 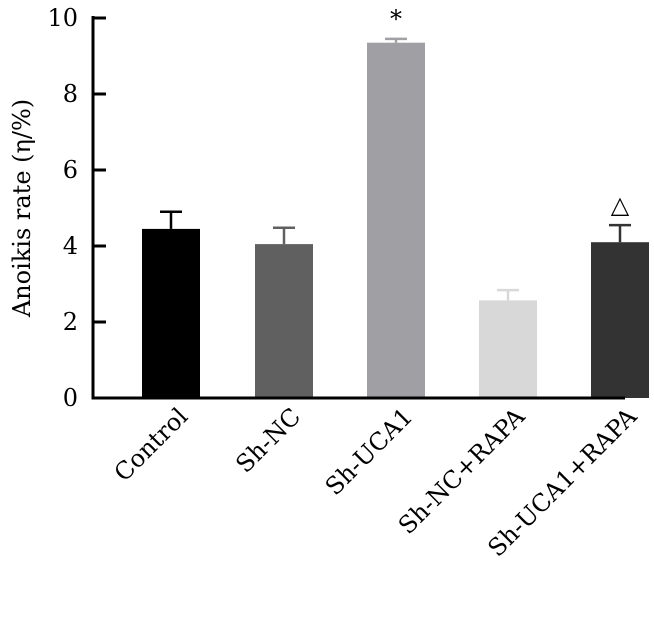 I want to click on category-label: Sh-UCA1, so click(x=369, y=451).